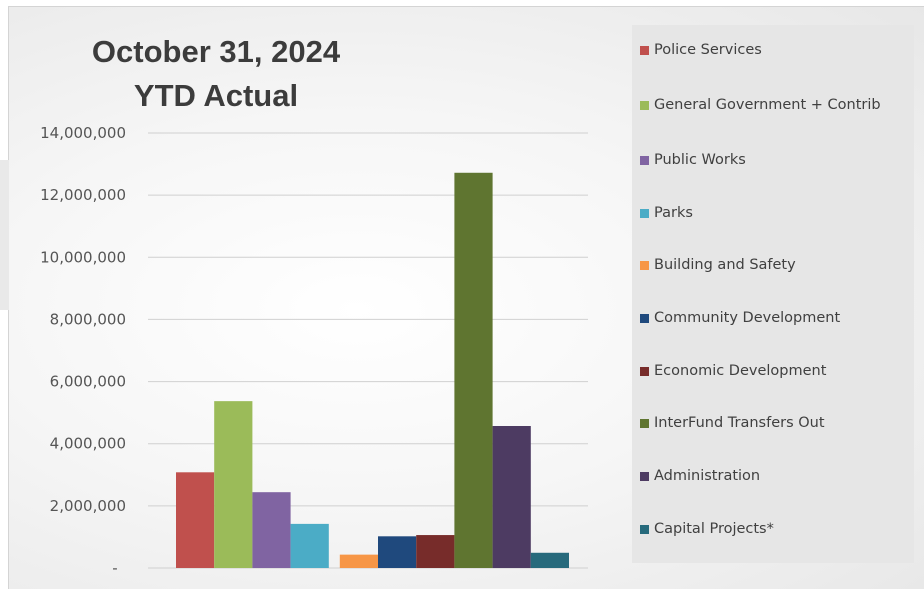 The image size is (924, 589). Describe the element at coordinates (88, 382) in the screenshot. I see `y-tick-label: 6,000,000` at that location.